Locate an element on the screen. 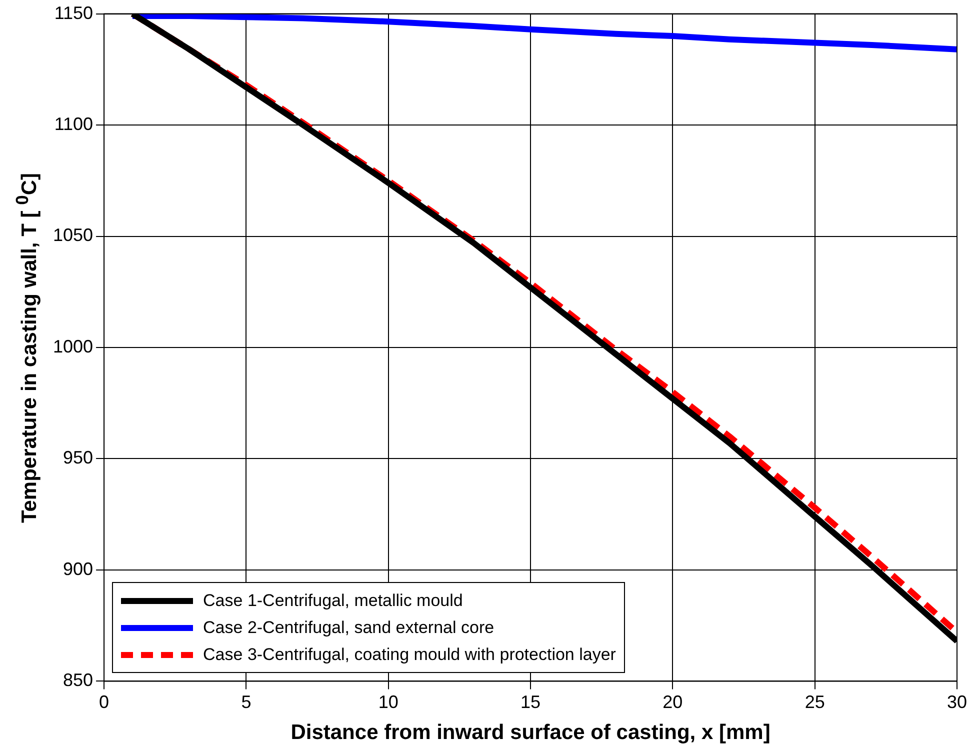 Image resolution: width=975 pixels, height=754 pixels. x-tick-label: 20 is located at coordinates (672, 702).